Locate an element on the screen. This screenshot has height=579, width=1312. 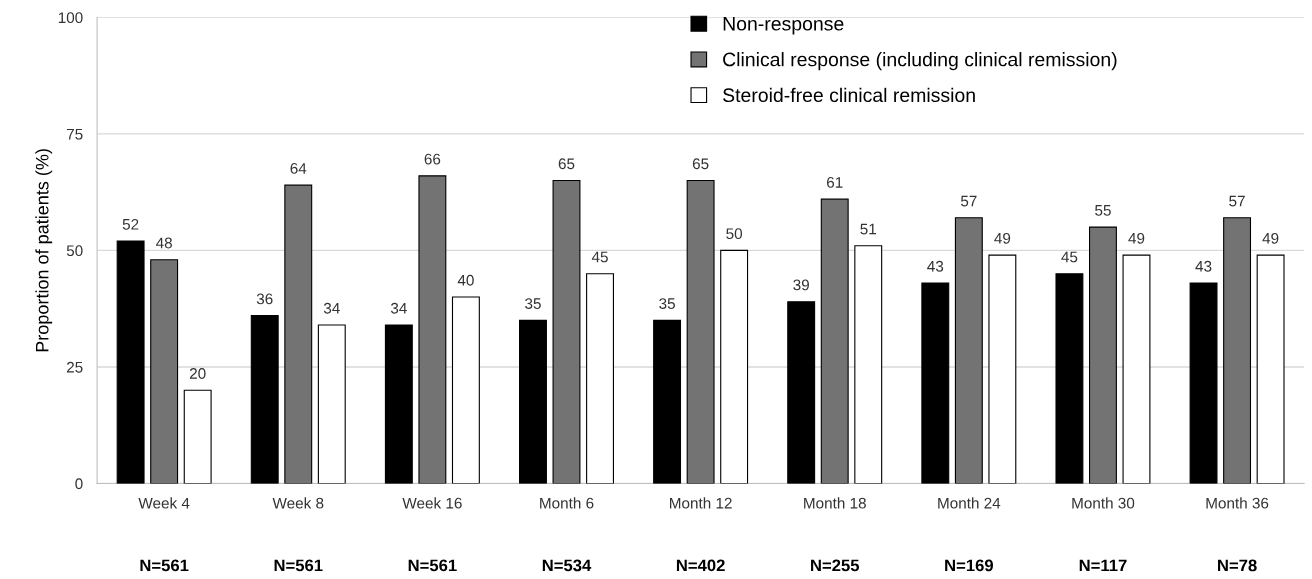
data-label: 61 is located at coordinates (835, 182).